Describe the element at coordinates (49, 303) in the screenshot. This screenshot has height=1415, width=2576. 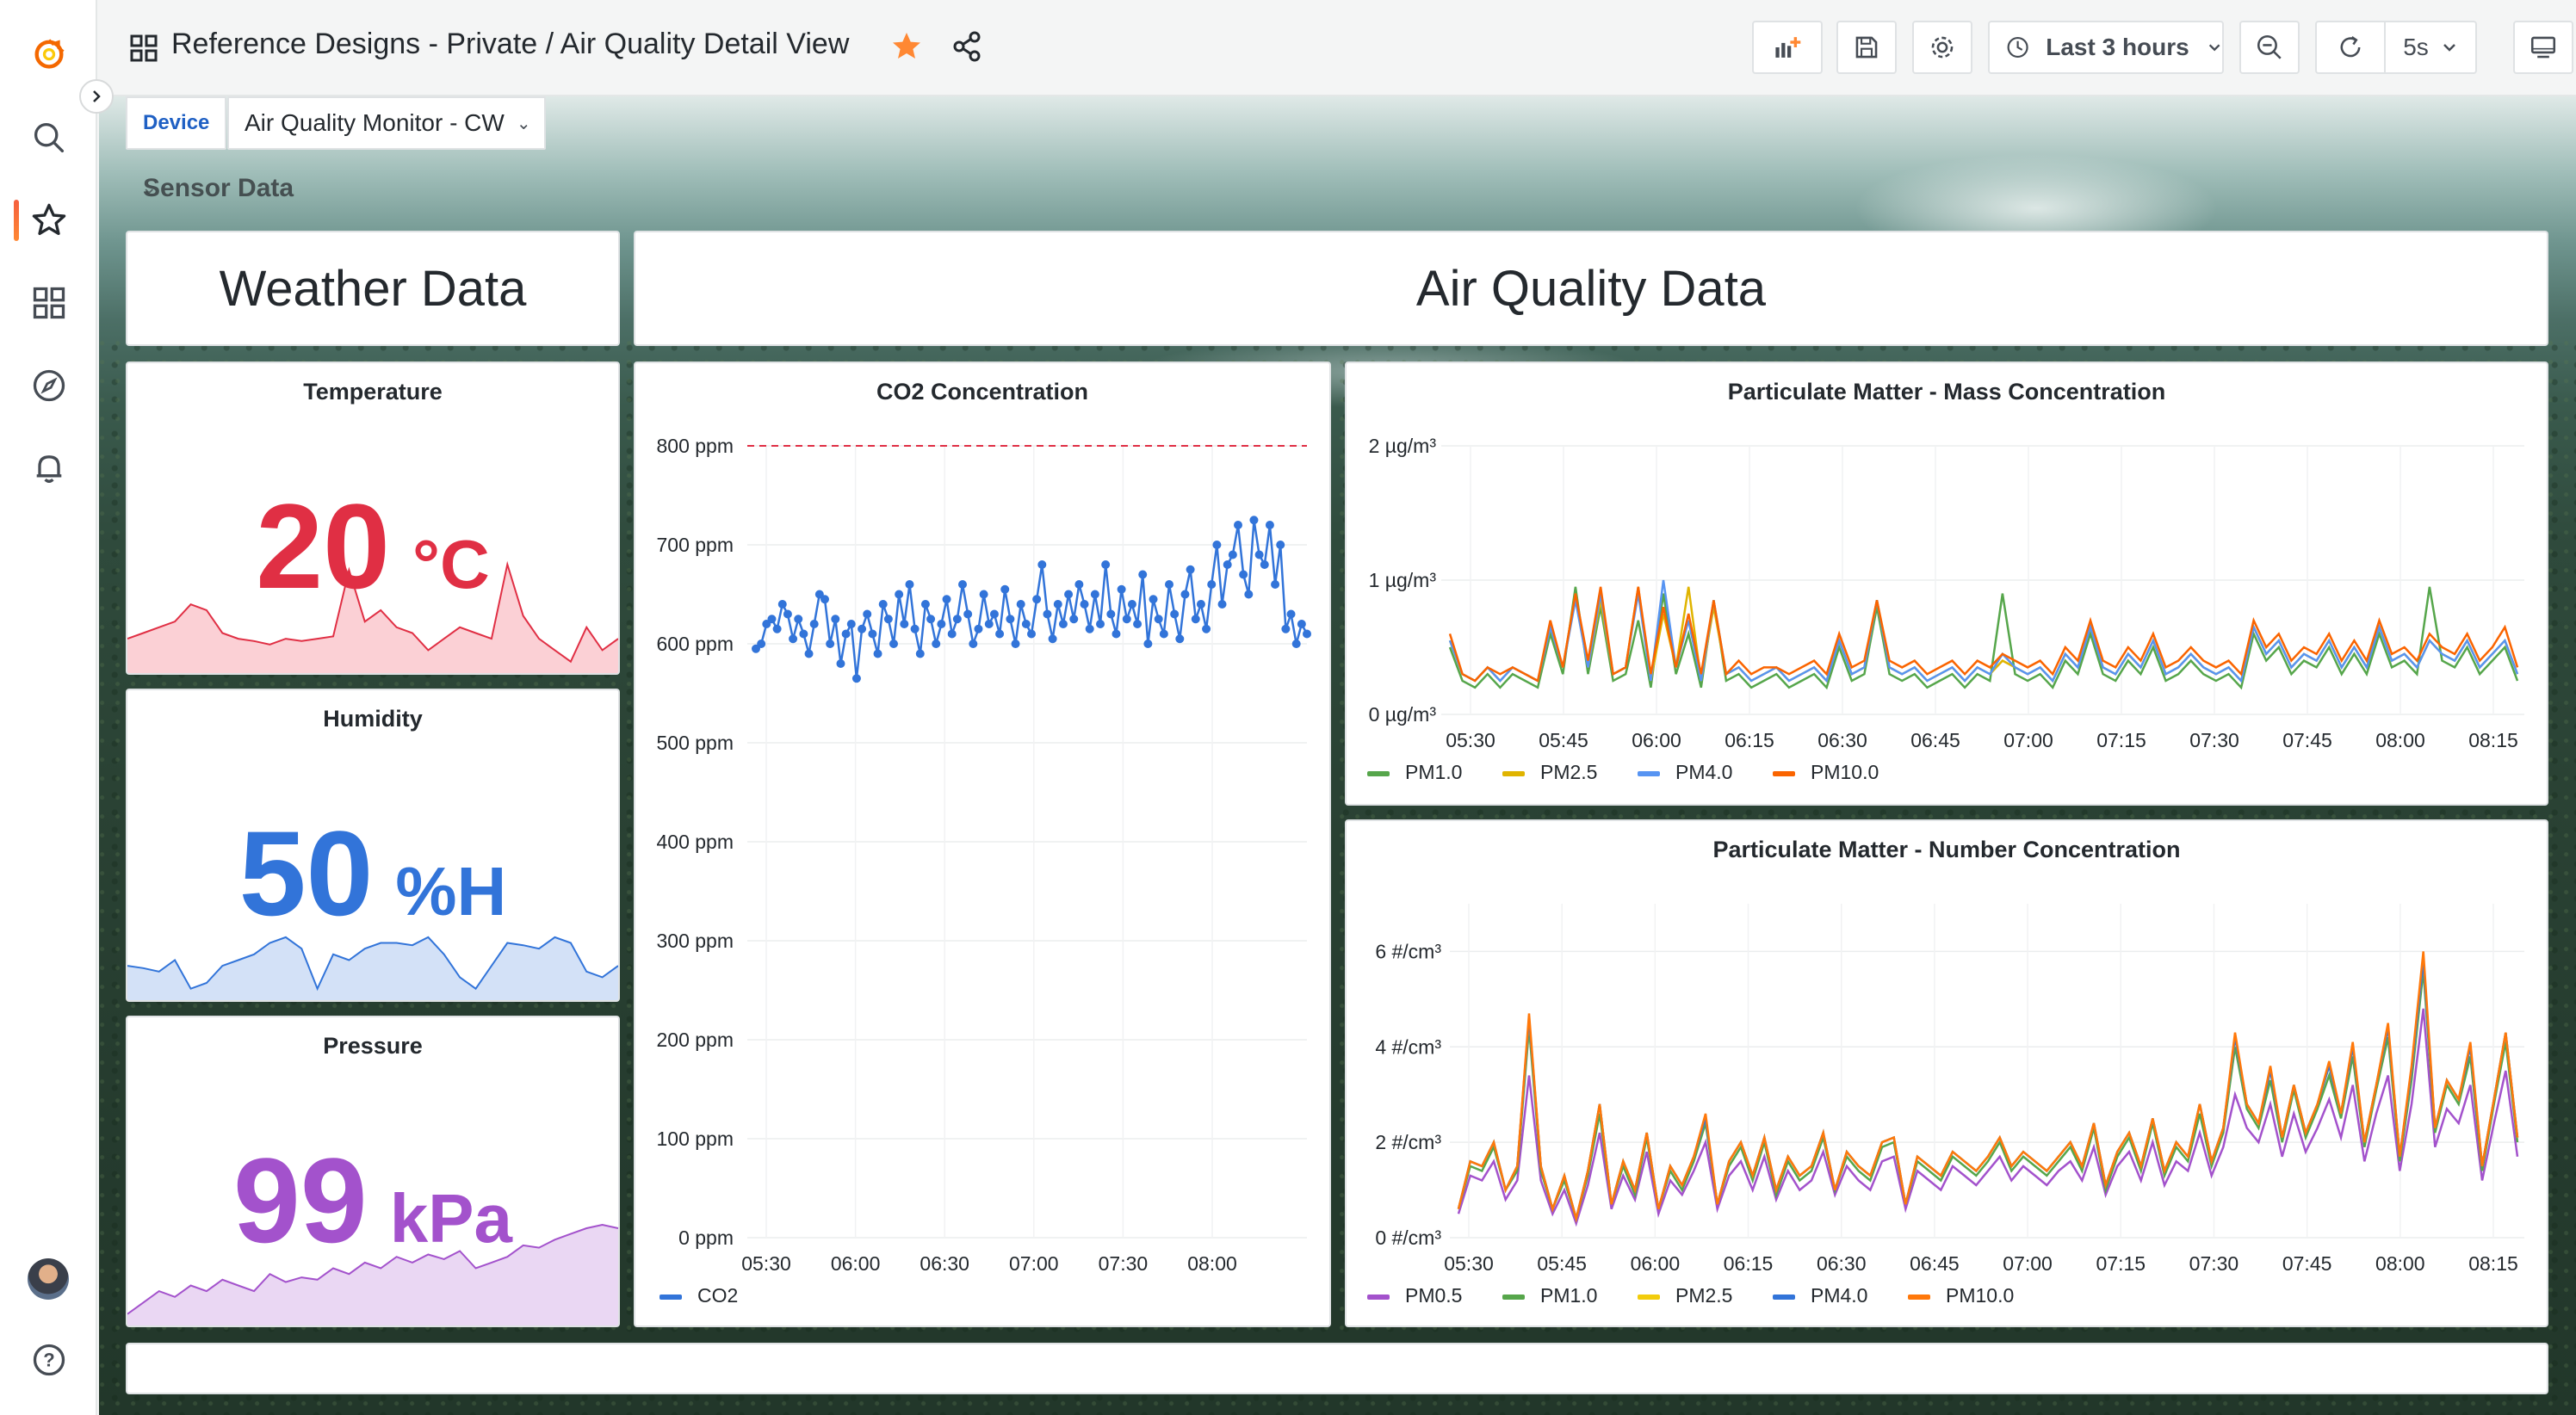
I see `dashboards-icon` at that location.